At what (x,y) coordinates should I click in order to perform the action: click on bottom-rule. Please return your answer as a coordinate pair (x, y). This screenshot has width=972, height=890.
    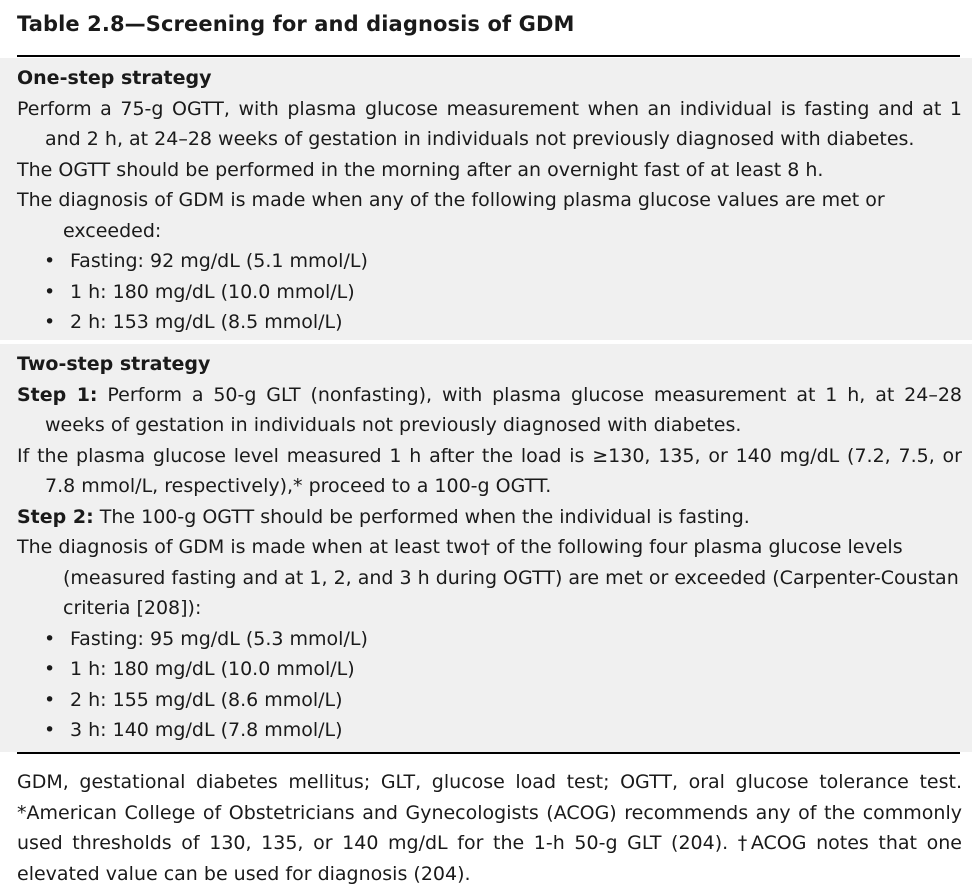
    Looking at the image, I should click on (488, 753).